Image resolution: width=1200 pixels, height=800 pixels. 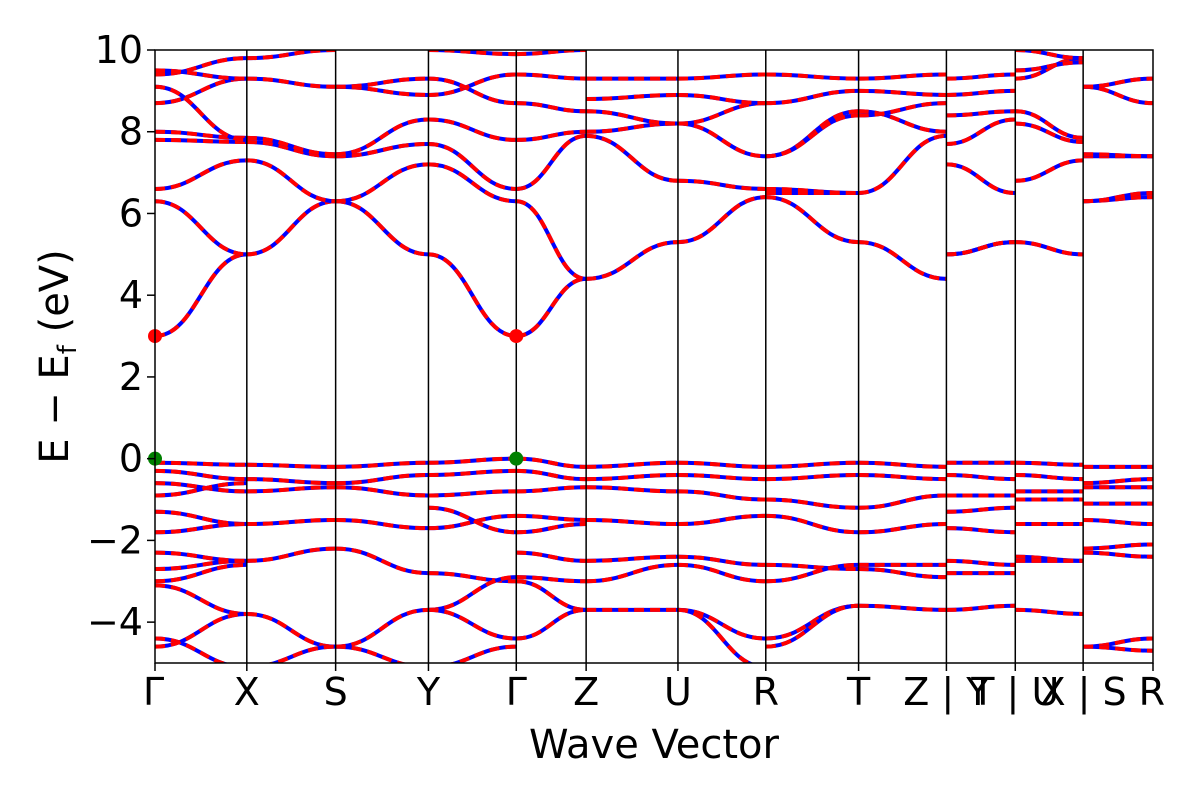 What do you see at coordinates (57, 356) in the screenshot?
I see `y-axis-label: E − Ef (eV)` at bounding box center [57, 356].